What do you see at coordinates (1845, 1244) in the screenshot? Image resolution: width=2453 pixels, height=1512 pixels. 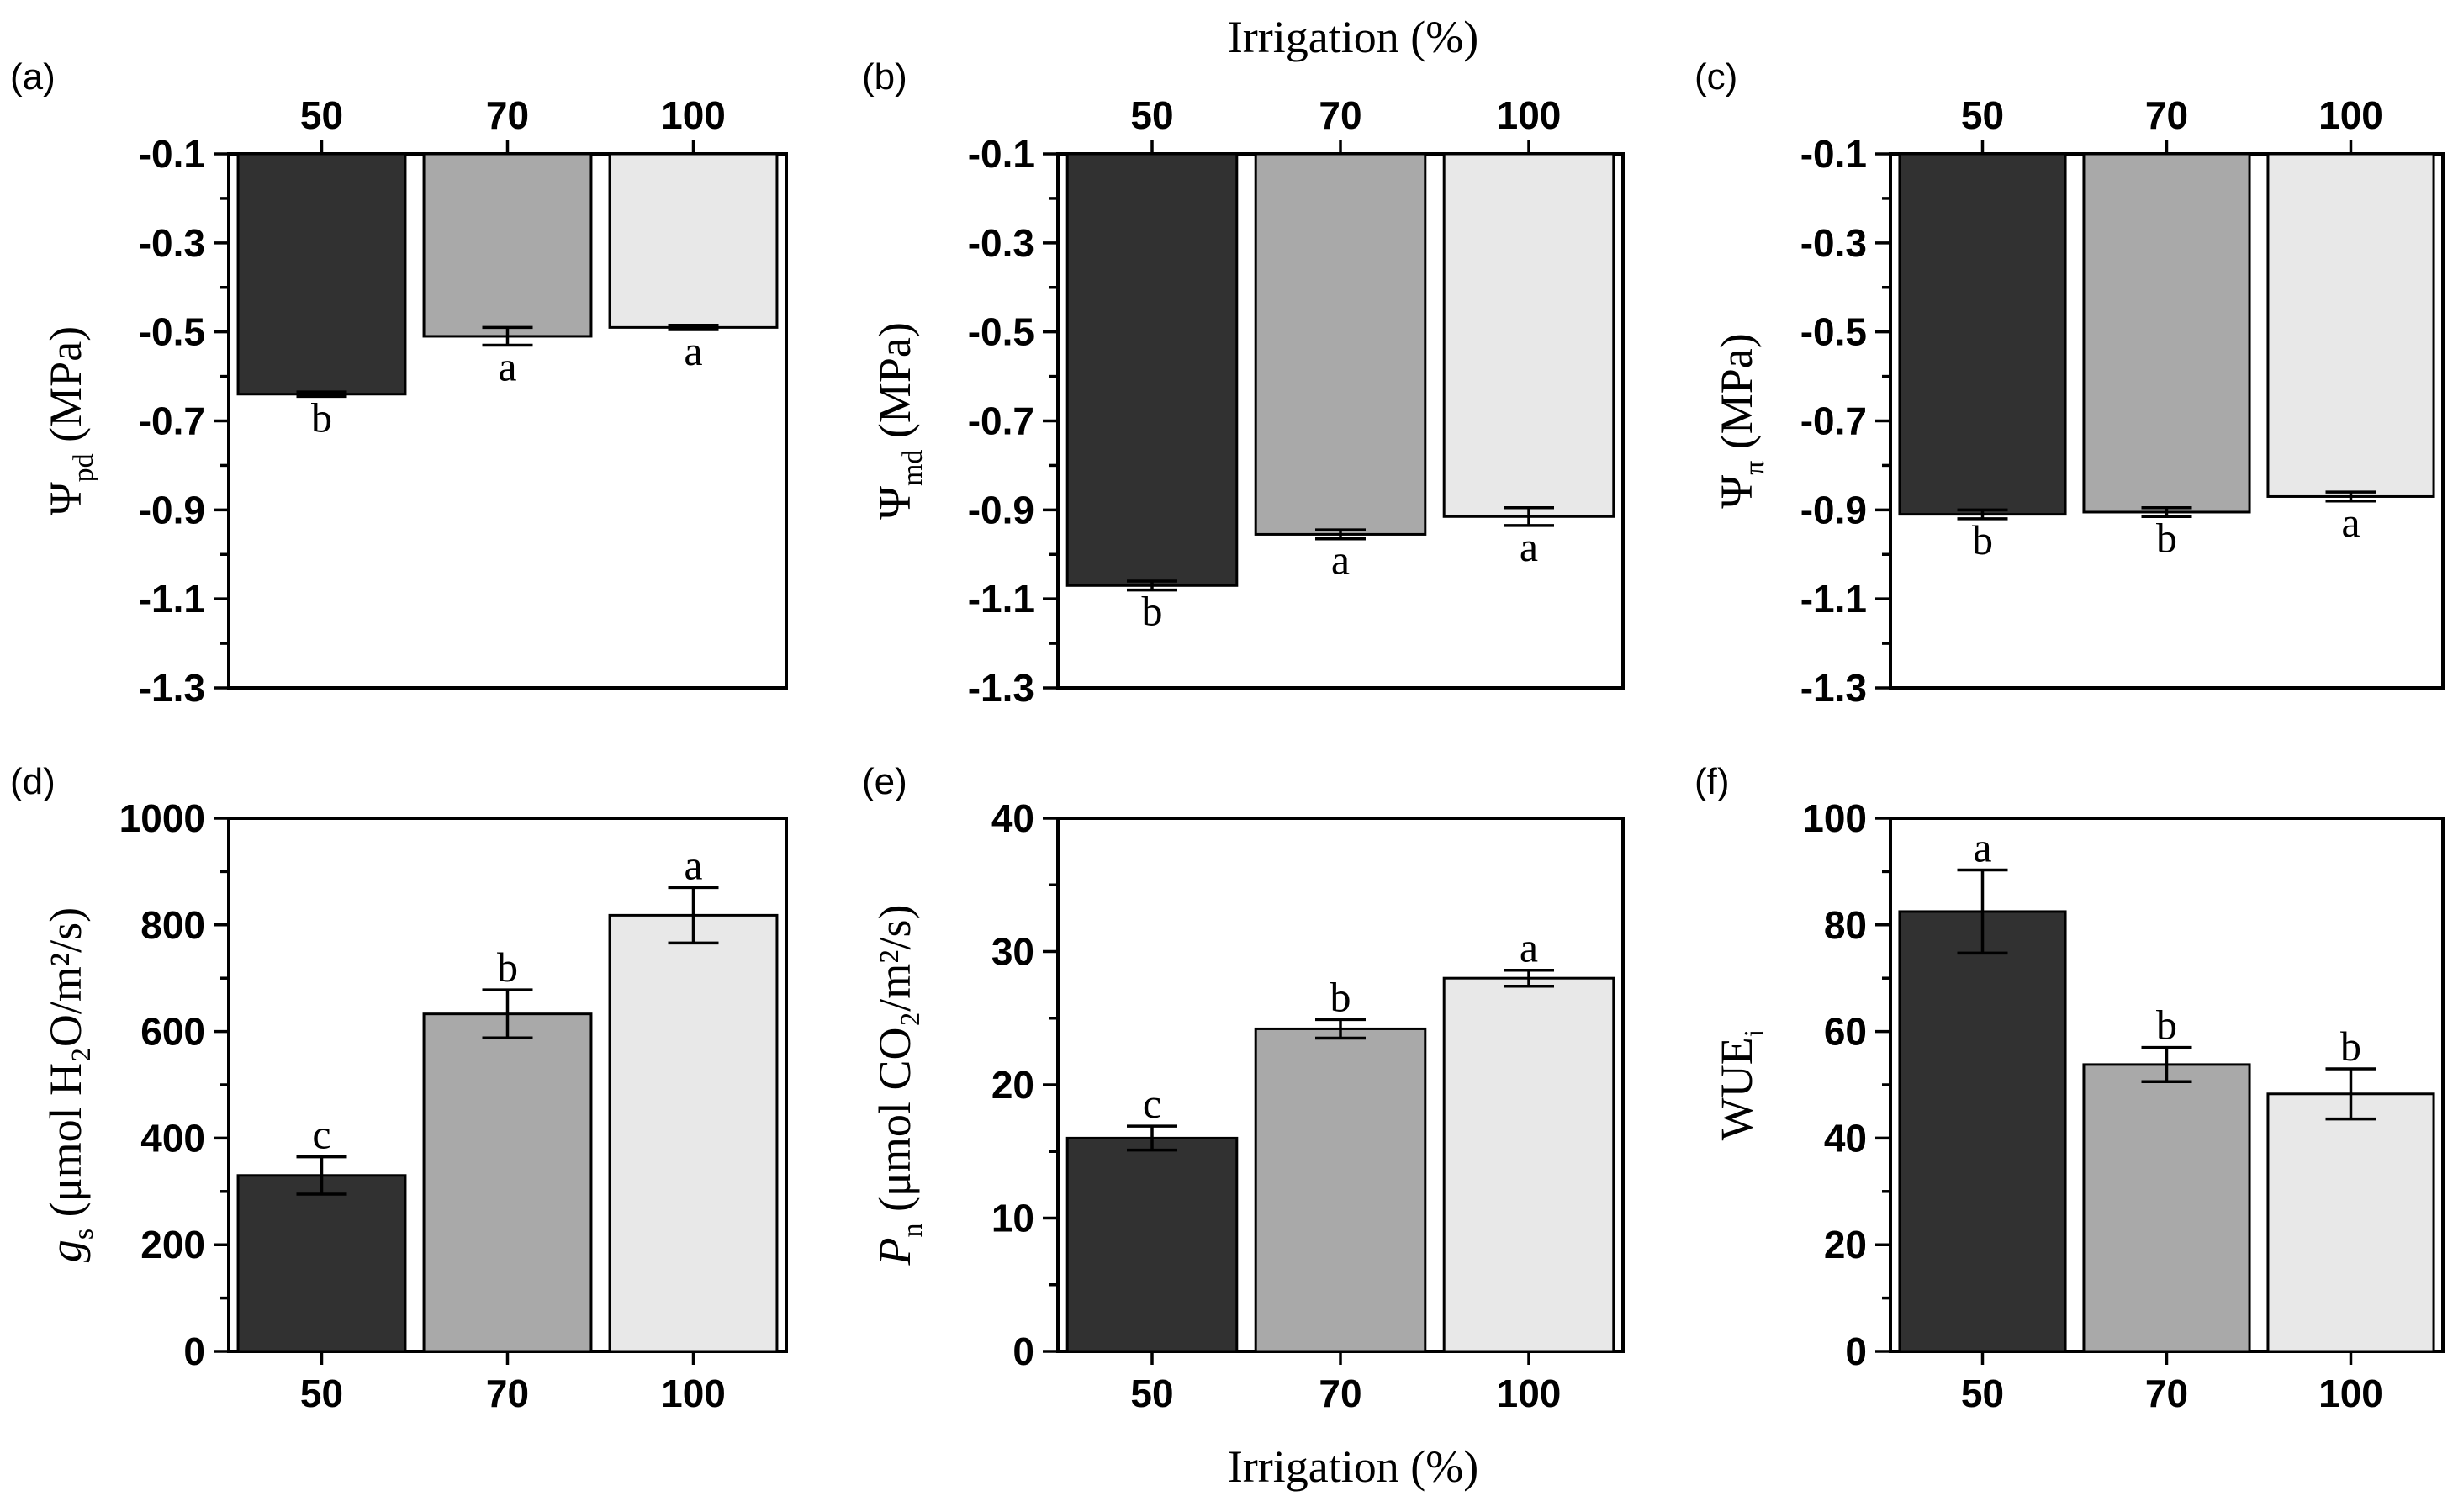 I see `y-tick-label: 20` at bounding box center [1845, 1244].